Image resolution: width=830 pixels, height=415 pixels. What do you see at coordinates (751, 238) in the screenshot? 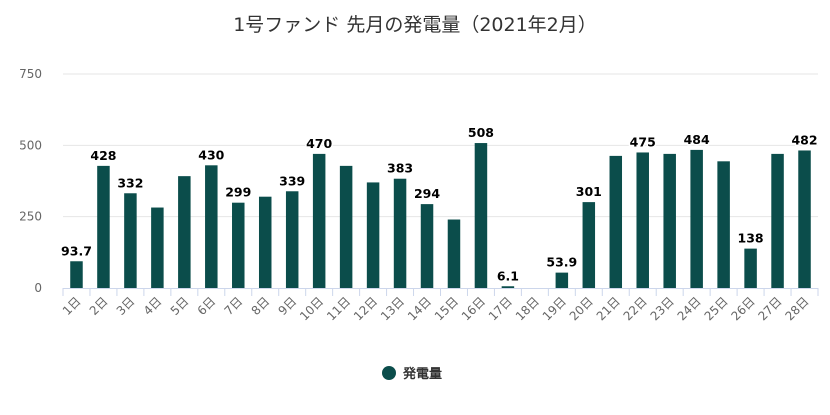
I see `data-label: 138` at bounding box center [751, 238].